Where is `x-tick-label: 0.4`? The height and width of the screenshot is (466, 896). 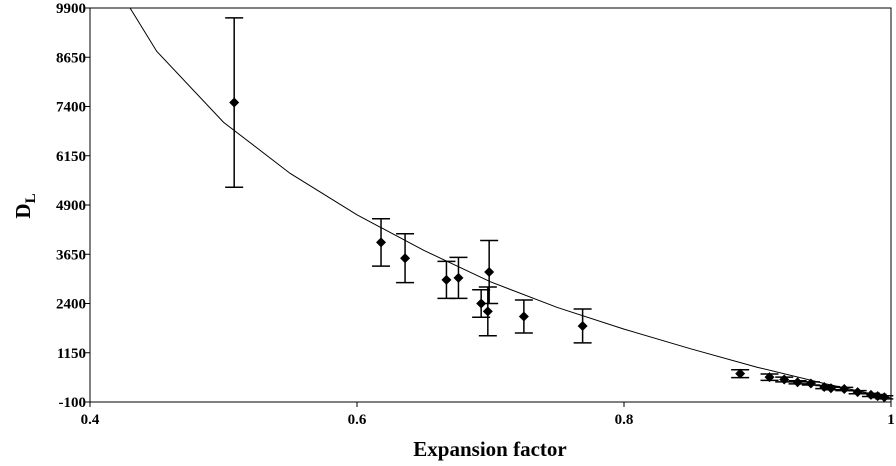
x-tick-label: 0.4 is located at coordinates (90, 420).